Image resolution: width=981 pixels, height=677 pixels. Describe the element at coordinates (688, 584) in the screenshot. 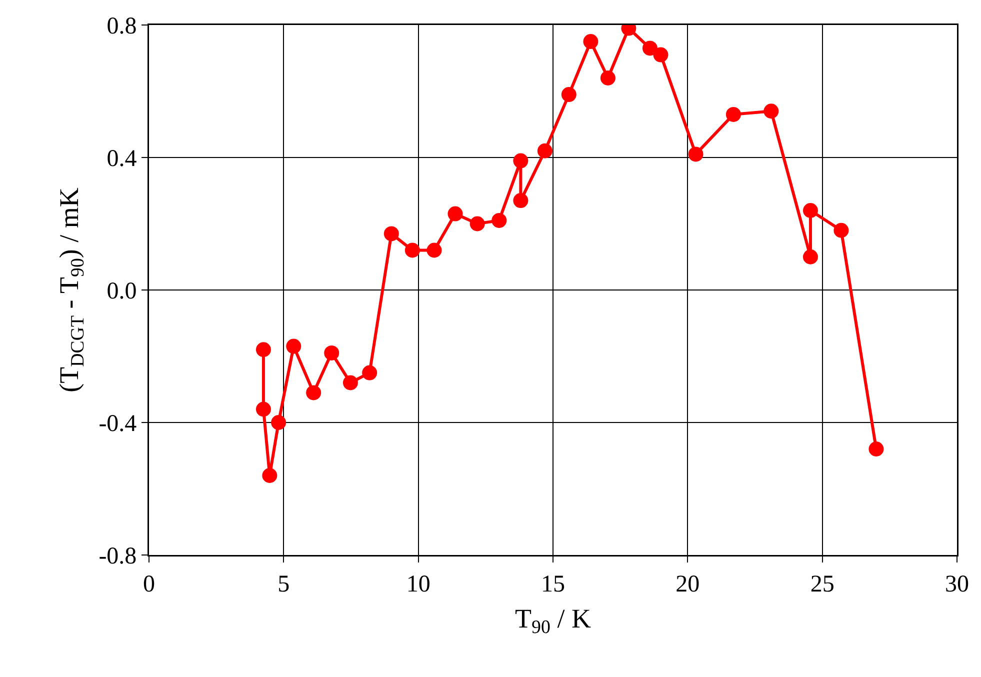

I see `x-tick-label: 20` at that location.